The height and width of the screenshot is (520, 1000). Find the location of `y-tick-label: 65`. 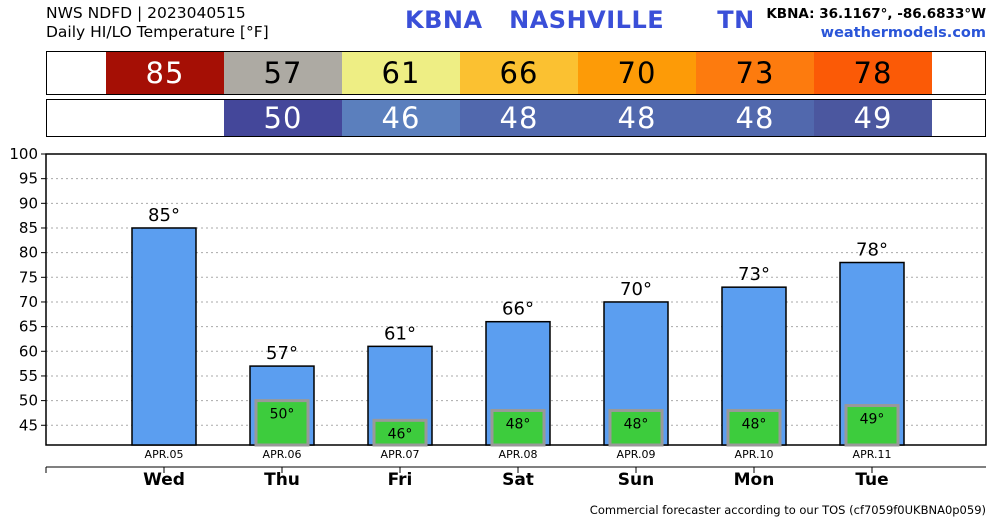

y-tick-label: 65 is located at coordinates (28, 327).